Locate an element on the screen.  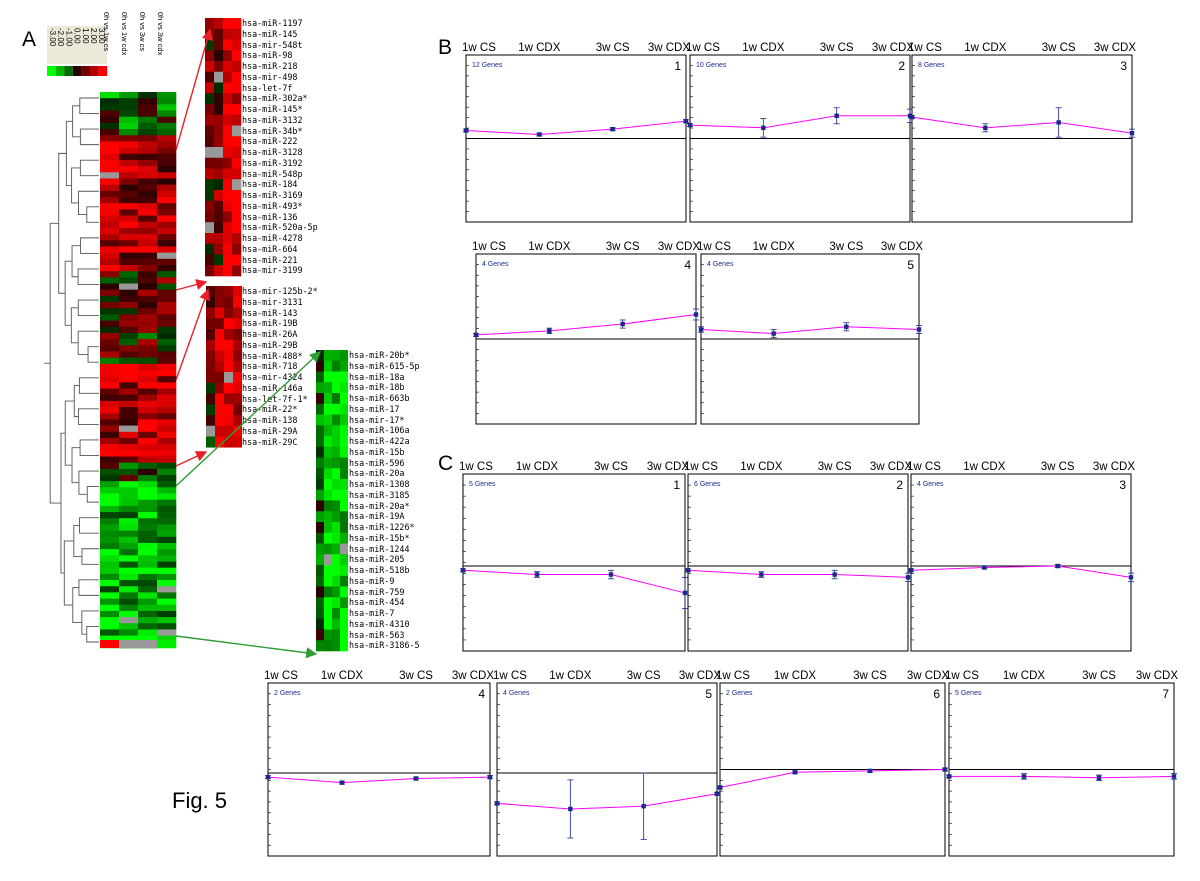
mirna-name: hsa-miR-1226* is located at coordinates (382, 527).